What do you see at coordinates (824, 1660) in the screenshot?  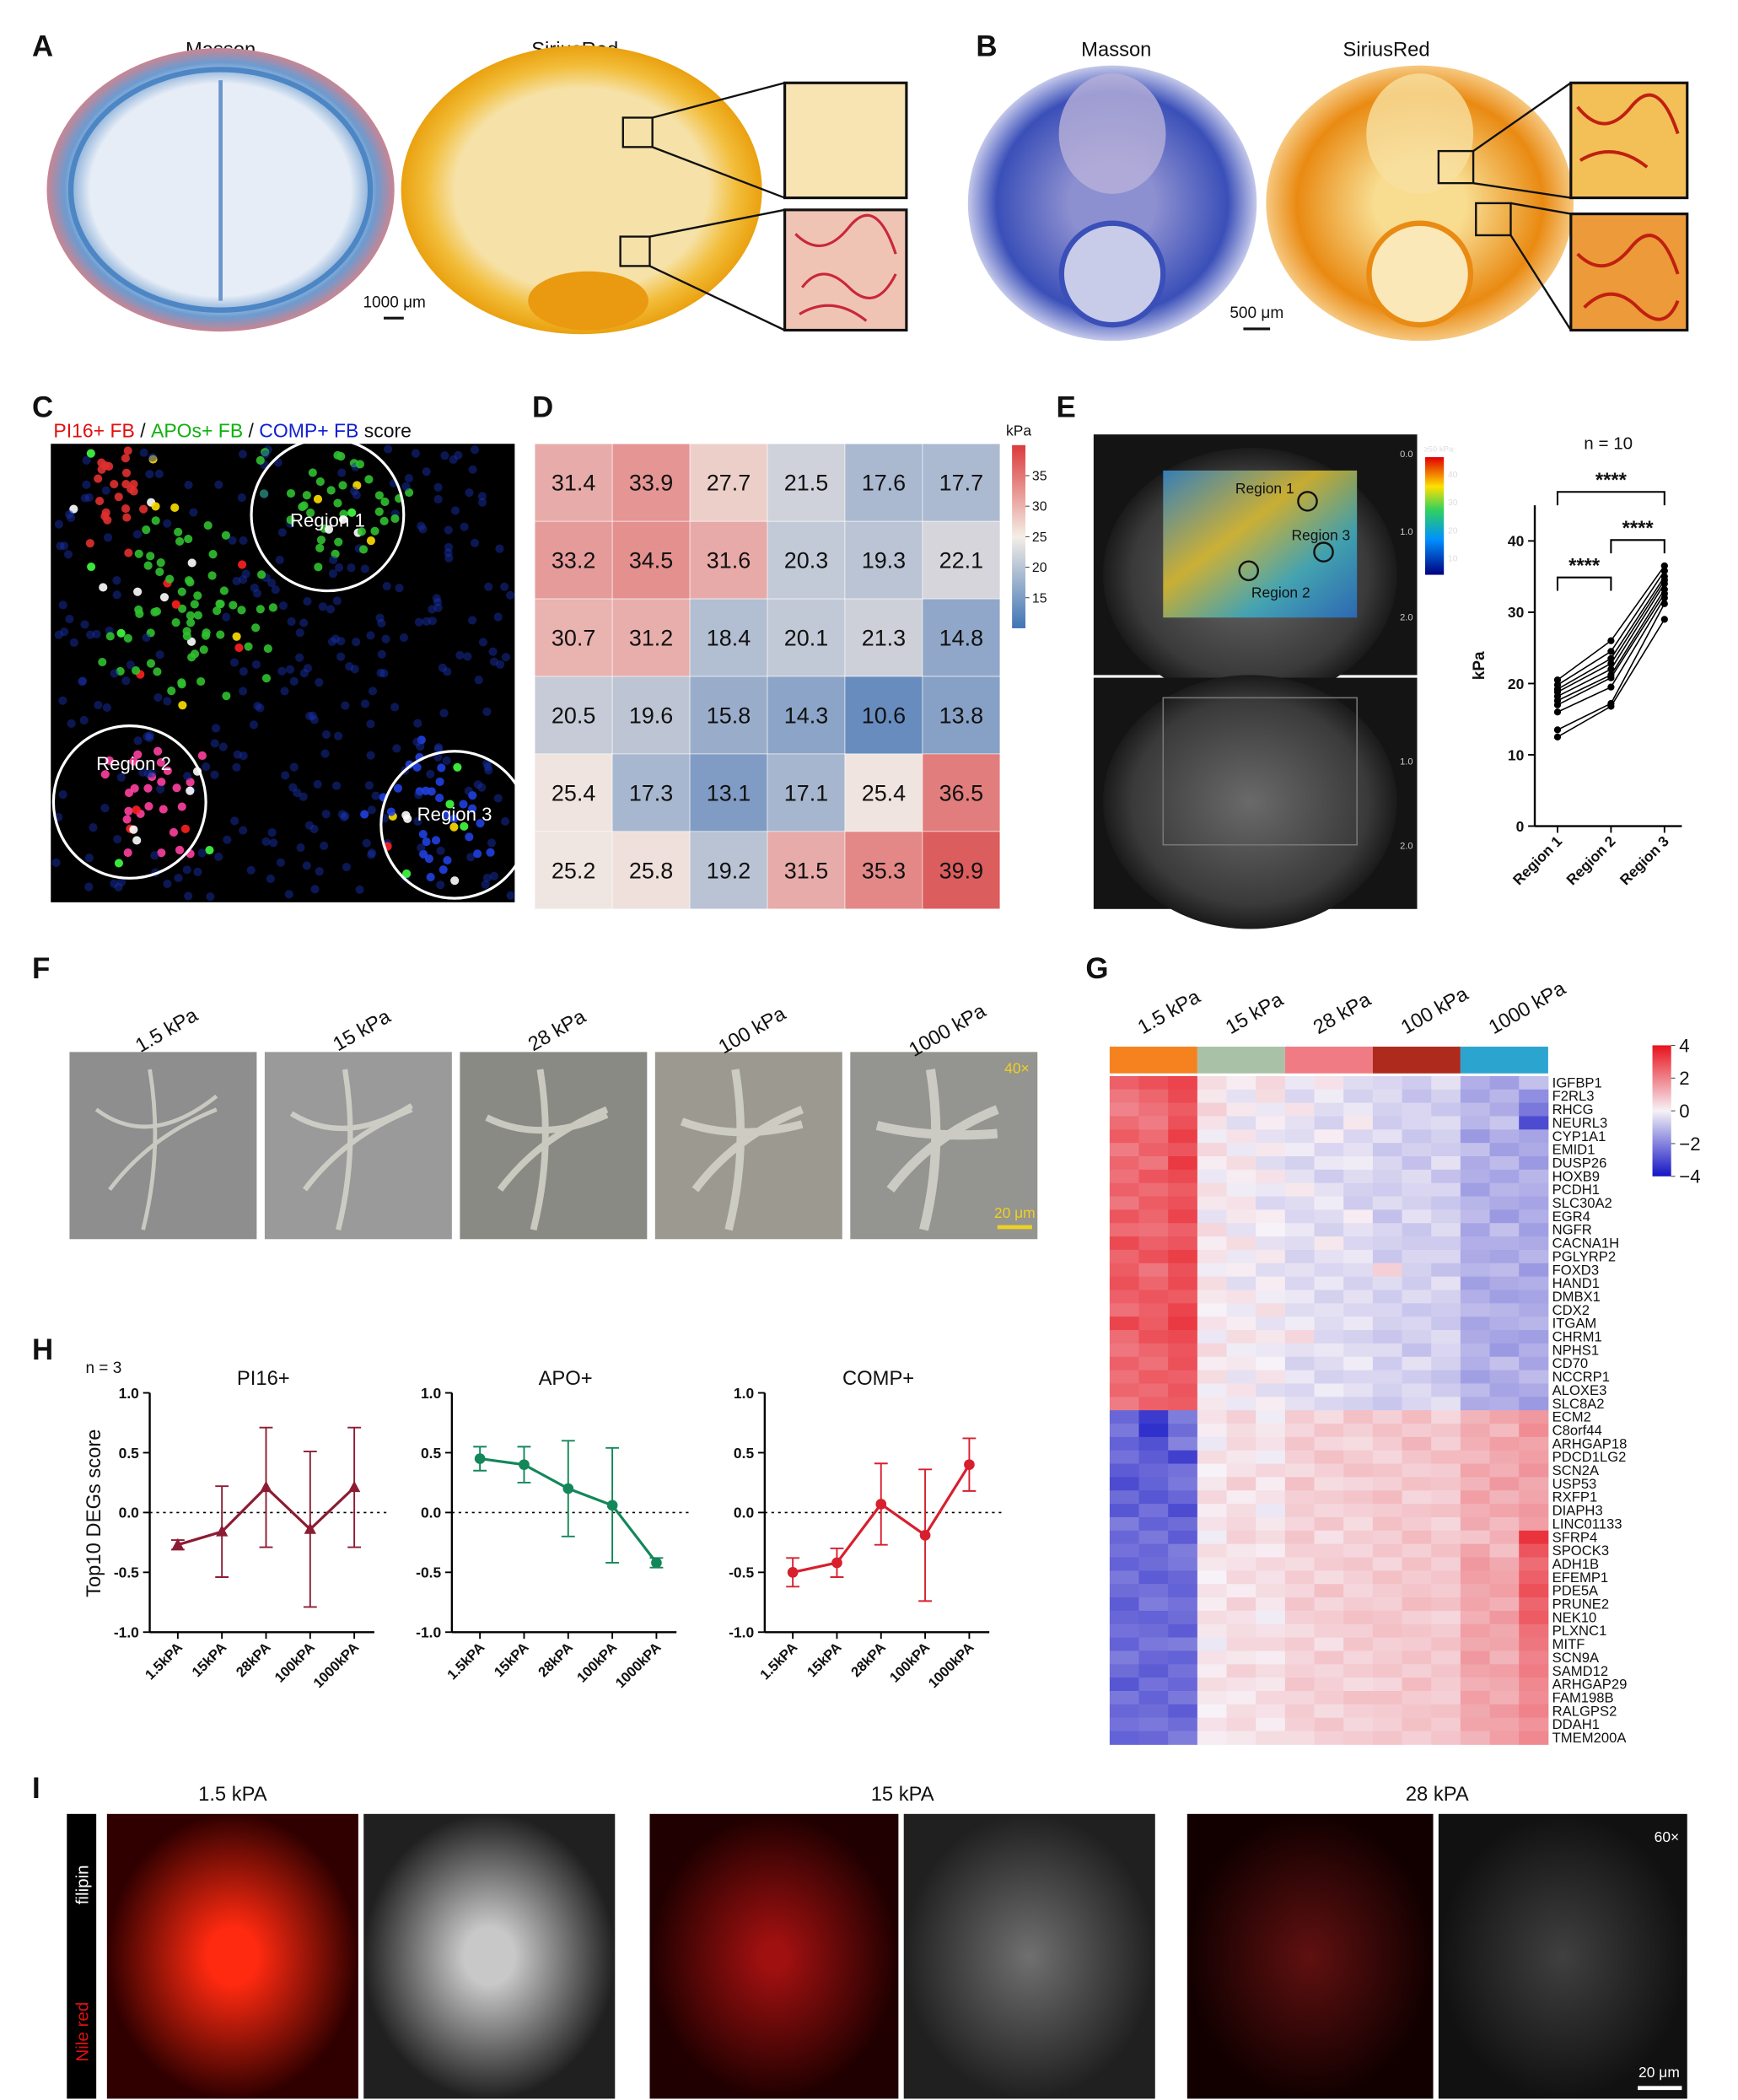 I see `x-tick-label: 15kPA` at bounding box center [824, 1660].